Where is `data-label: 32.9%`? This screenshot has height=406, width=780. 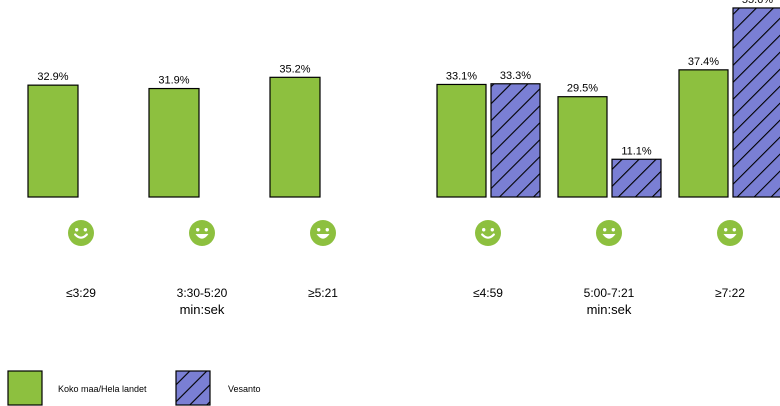 data-label: 32.9% is located at coordinates (52, 77).